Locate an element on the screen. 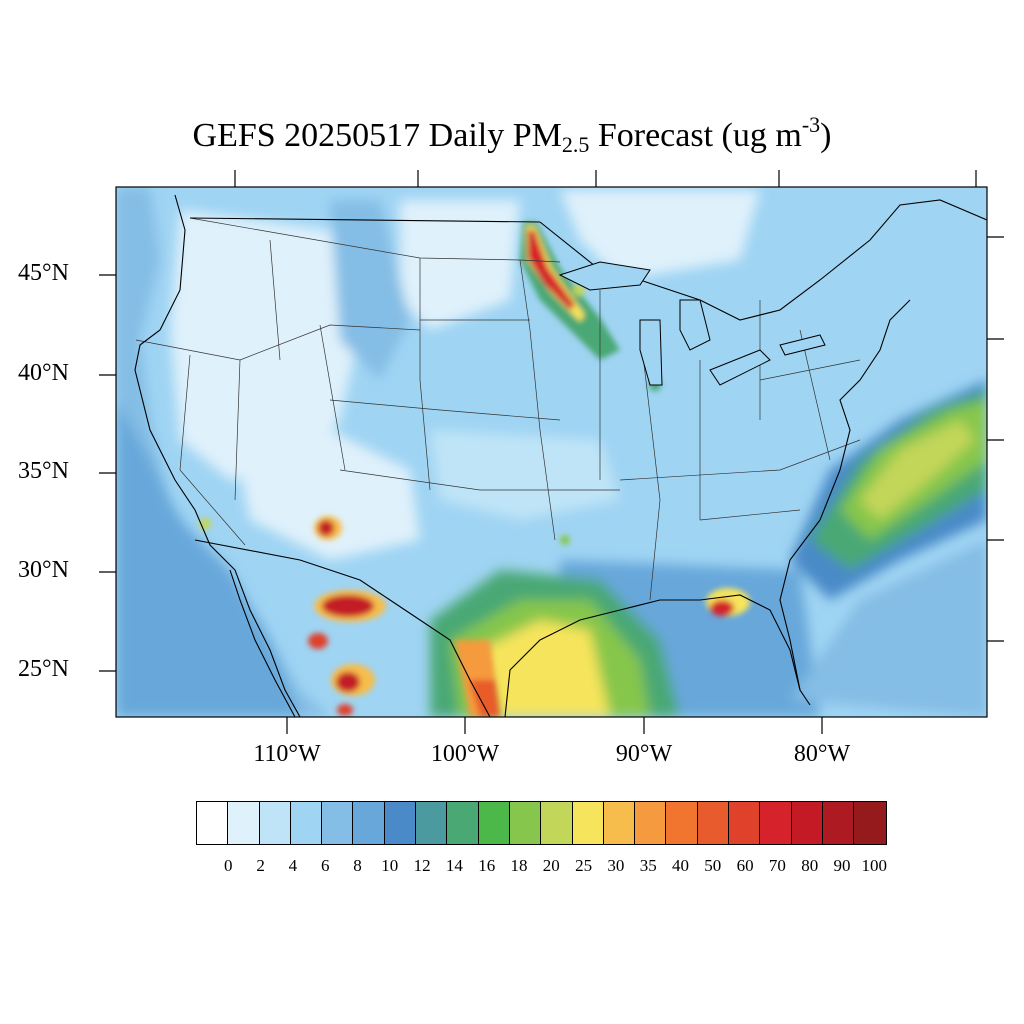 Image resolution: width=1024 pixels, height=1024 pixels. colorbar is located at coordinates (541, 823).